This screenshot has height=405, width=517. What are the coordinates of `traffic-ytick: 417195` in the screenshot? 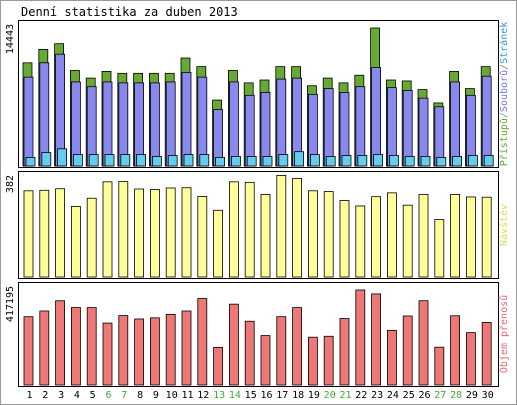 It's located at (10, 304).